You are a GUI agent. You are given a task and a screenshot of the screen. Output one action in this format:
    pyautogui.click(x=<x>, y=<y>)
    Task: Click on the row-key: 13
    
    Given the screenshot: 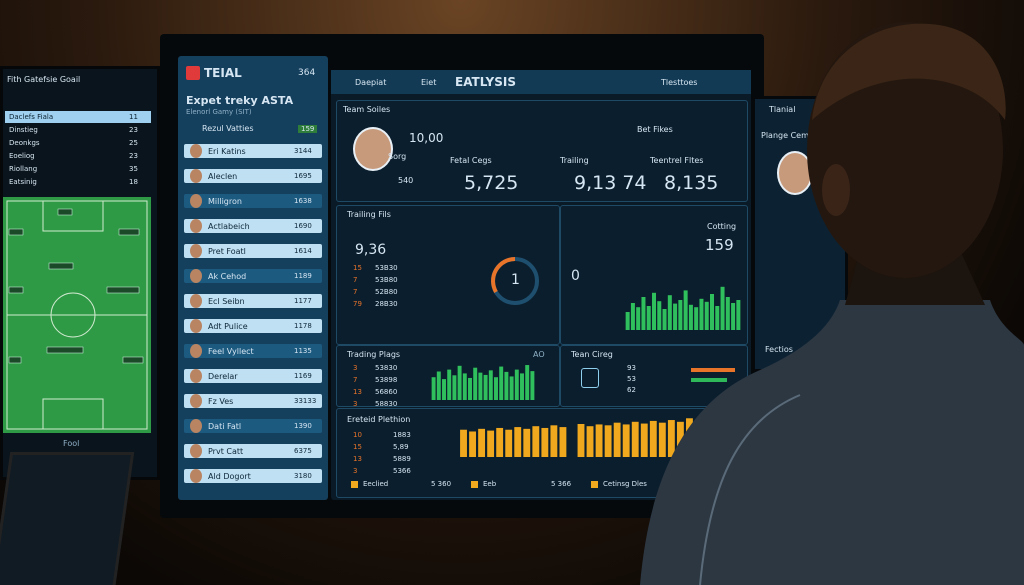 What is the action you would take?
    pyautogui.click(x=357, y=459)
    